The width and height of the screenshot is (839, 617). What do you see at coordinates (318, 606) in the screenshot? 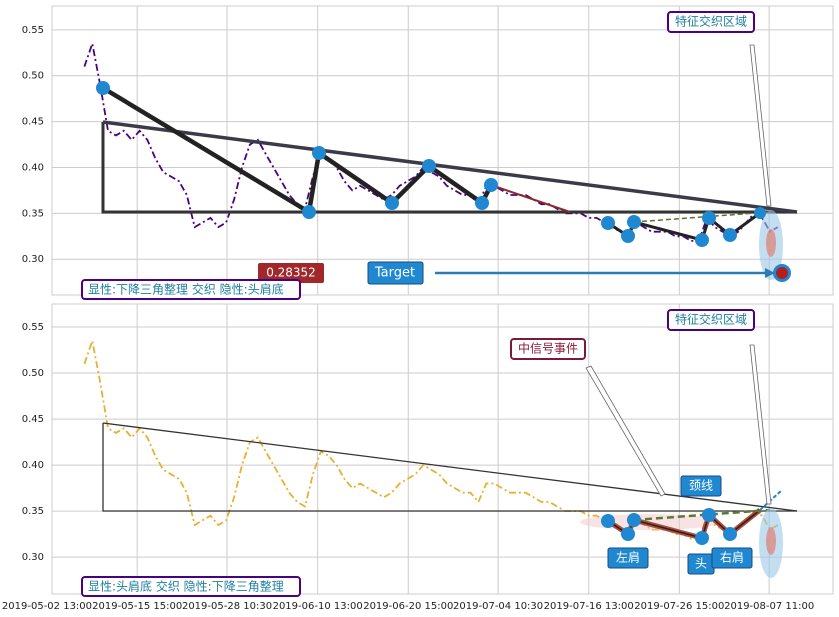
I see `x-tick-label: 2019-06-10 13:00` at bounding box center [318, 606].